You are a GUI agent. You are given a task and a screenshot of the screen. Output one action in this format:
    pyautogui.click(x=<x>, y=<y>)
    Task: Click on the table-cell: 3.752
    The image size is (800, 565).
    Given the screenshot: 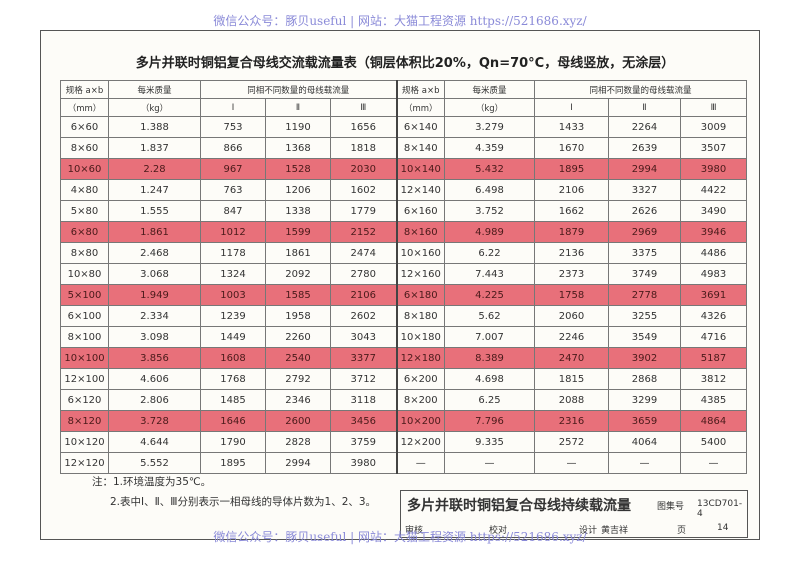 What is the action you would take?
    pyautogui.click(x=489, y=211)
    